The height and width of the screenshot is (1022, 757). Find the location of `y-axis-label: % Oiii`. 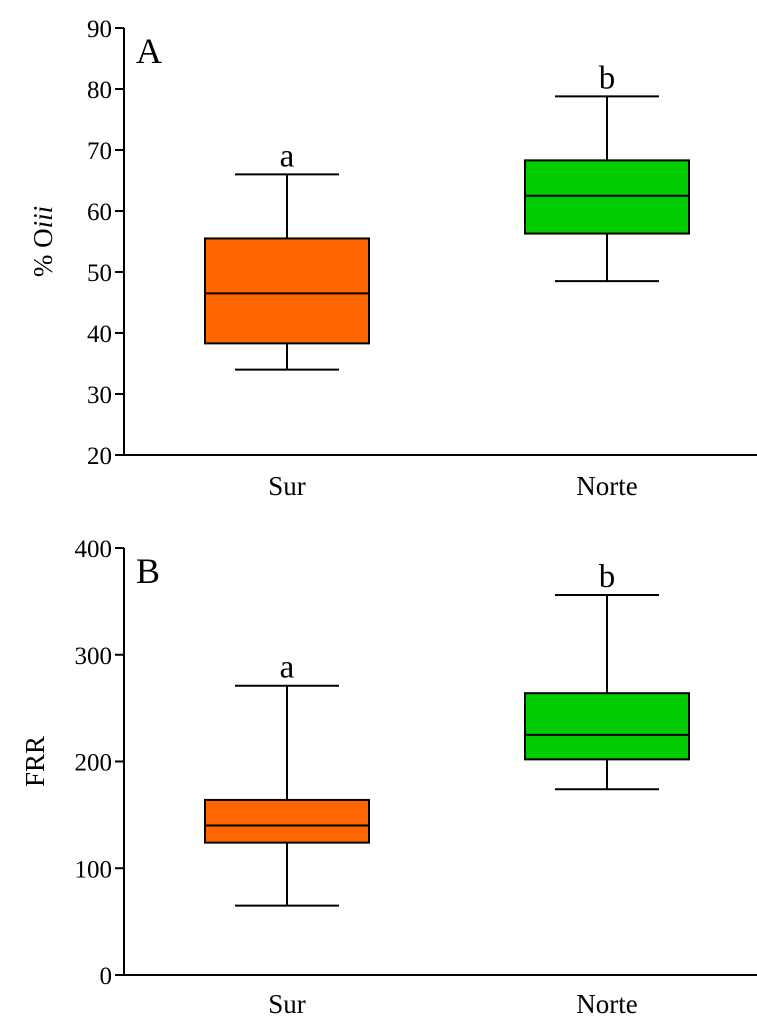

y-axis-label: % Oiii is located at coordinates (43, 241).